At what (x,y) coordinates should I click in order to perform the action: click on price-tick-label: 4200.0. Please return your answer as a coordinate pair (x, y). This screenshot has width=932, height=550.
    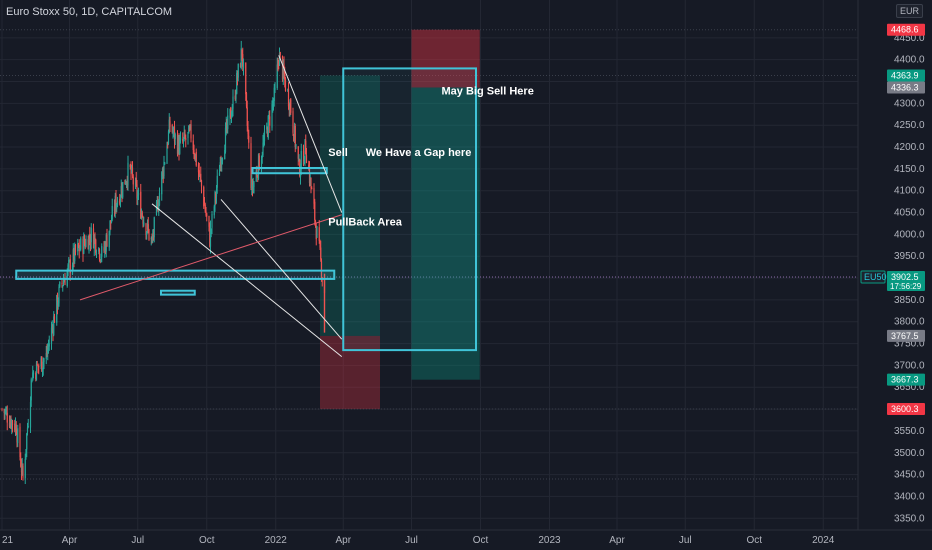
    Looking at the image, I should click on (909, 147).